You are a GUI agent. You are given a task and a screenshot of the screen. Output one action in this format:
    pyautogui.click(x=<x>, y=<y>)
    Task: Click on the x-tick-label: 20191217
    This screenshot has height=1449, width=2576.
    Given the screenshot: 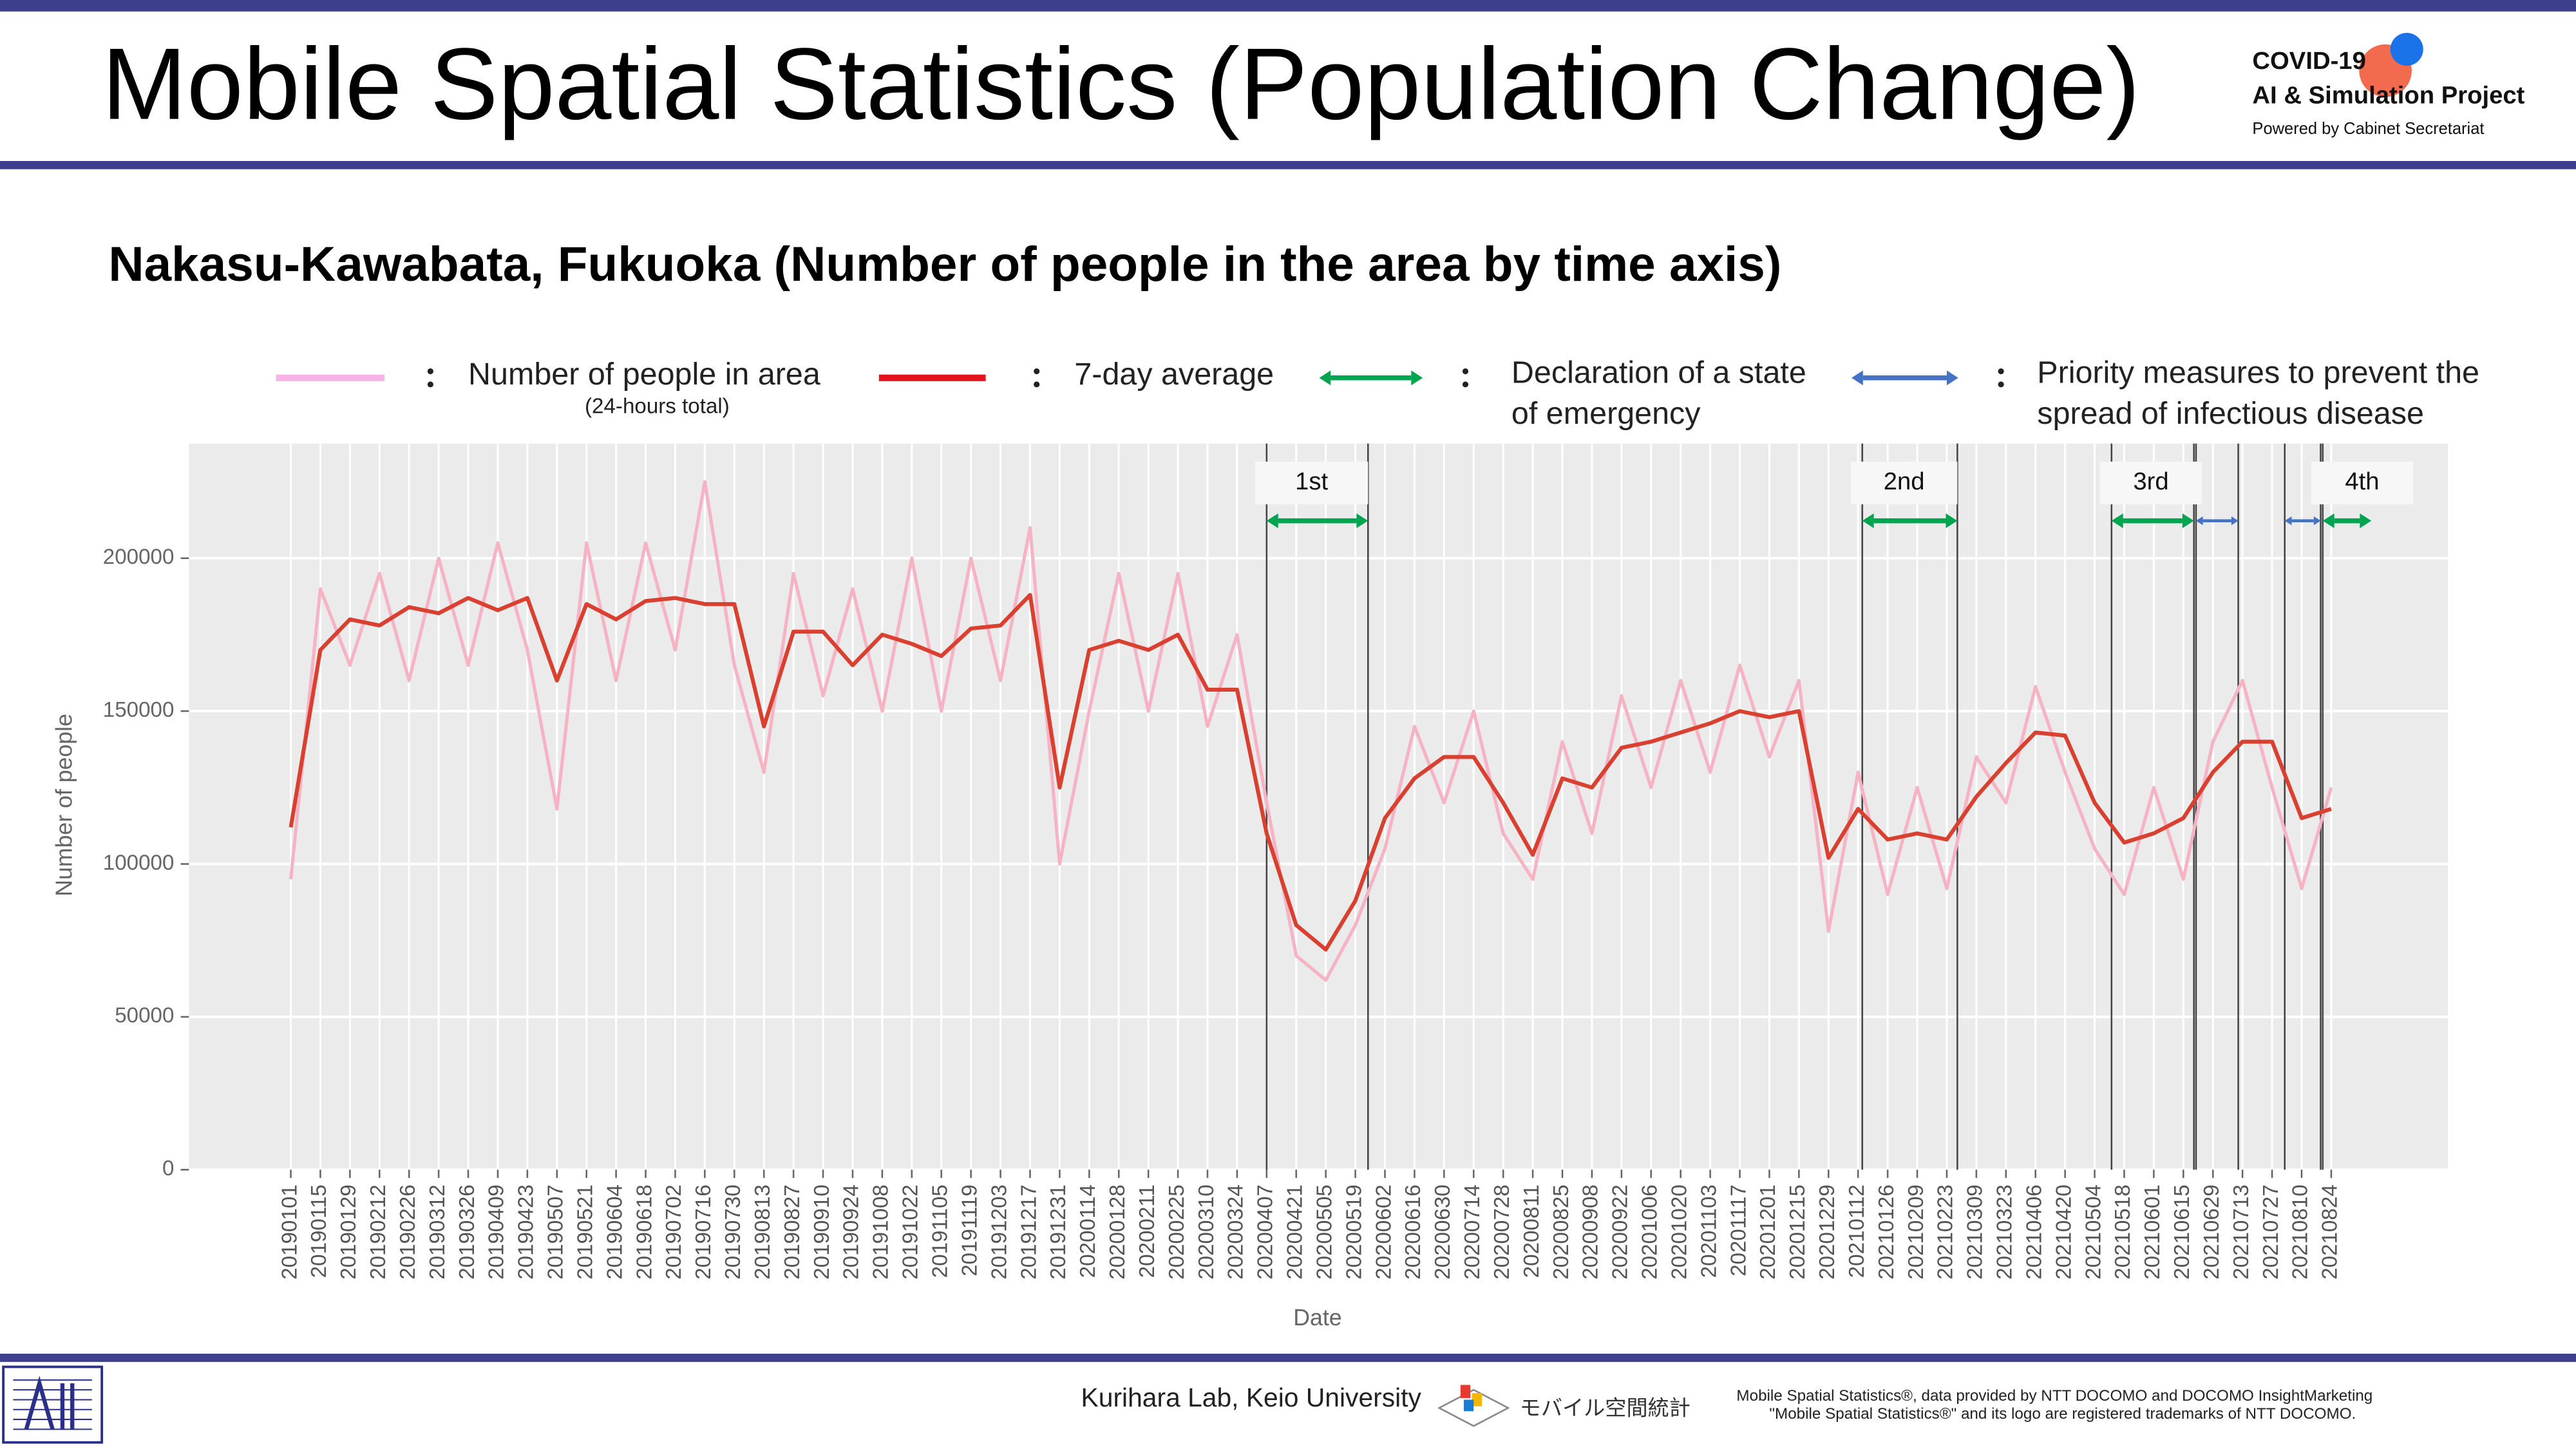 What is the action you would take?
    pyautogui.click(x=1029, y=1232)
    